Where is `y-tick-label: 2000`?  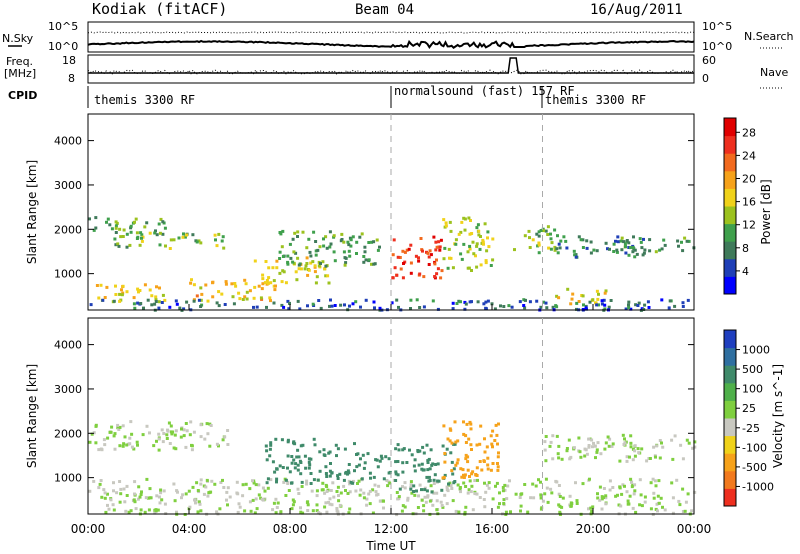 y-tick-label: 2000 is located at coordinates (68, 229).